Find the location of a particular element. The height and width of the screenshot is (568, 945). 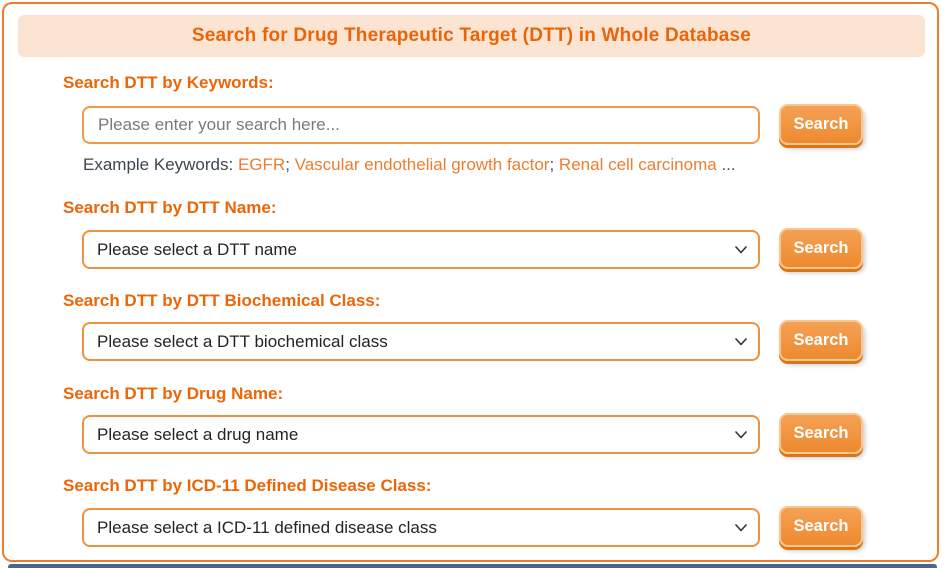

keyword-search-button: Search is located at coordinates (821, 124).